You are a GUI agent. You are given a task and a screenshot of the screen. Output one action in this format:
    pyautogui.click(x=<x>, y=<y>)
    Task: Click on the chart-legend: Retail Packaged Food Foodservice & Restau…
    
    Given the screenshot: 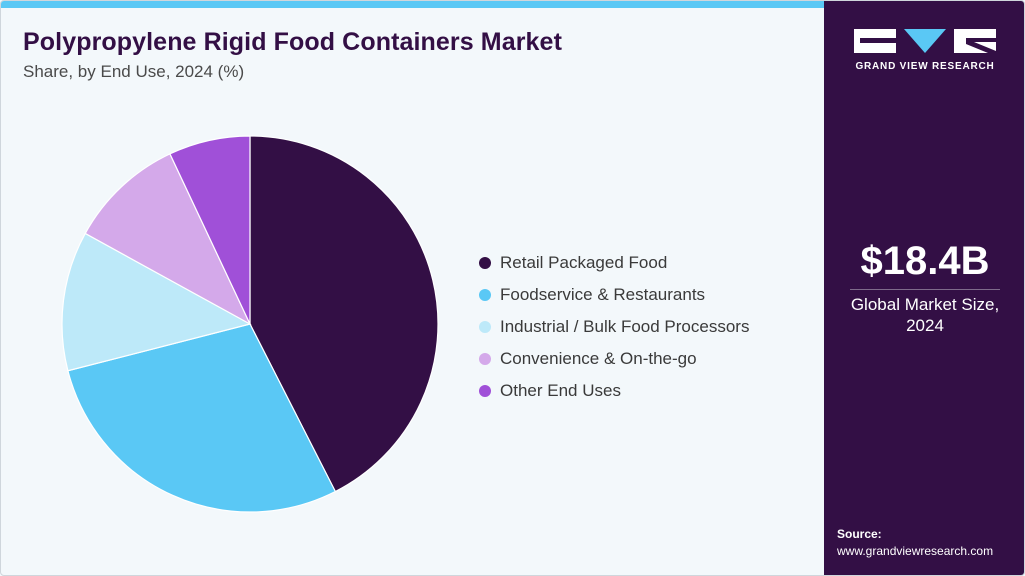 What is the action you would take?
    pyautogui.click(x=614, y=327)
    